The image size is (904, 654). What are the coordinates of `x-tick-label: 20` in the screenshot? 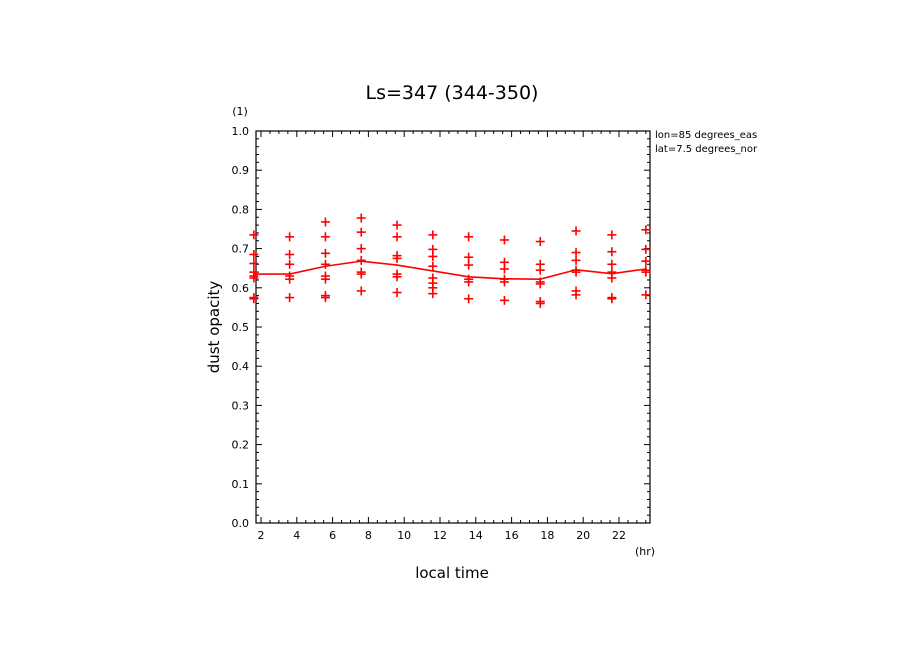 It's located at (583, 535).